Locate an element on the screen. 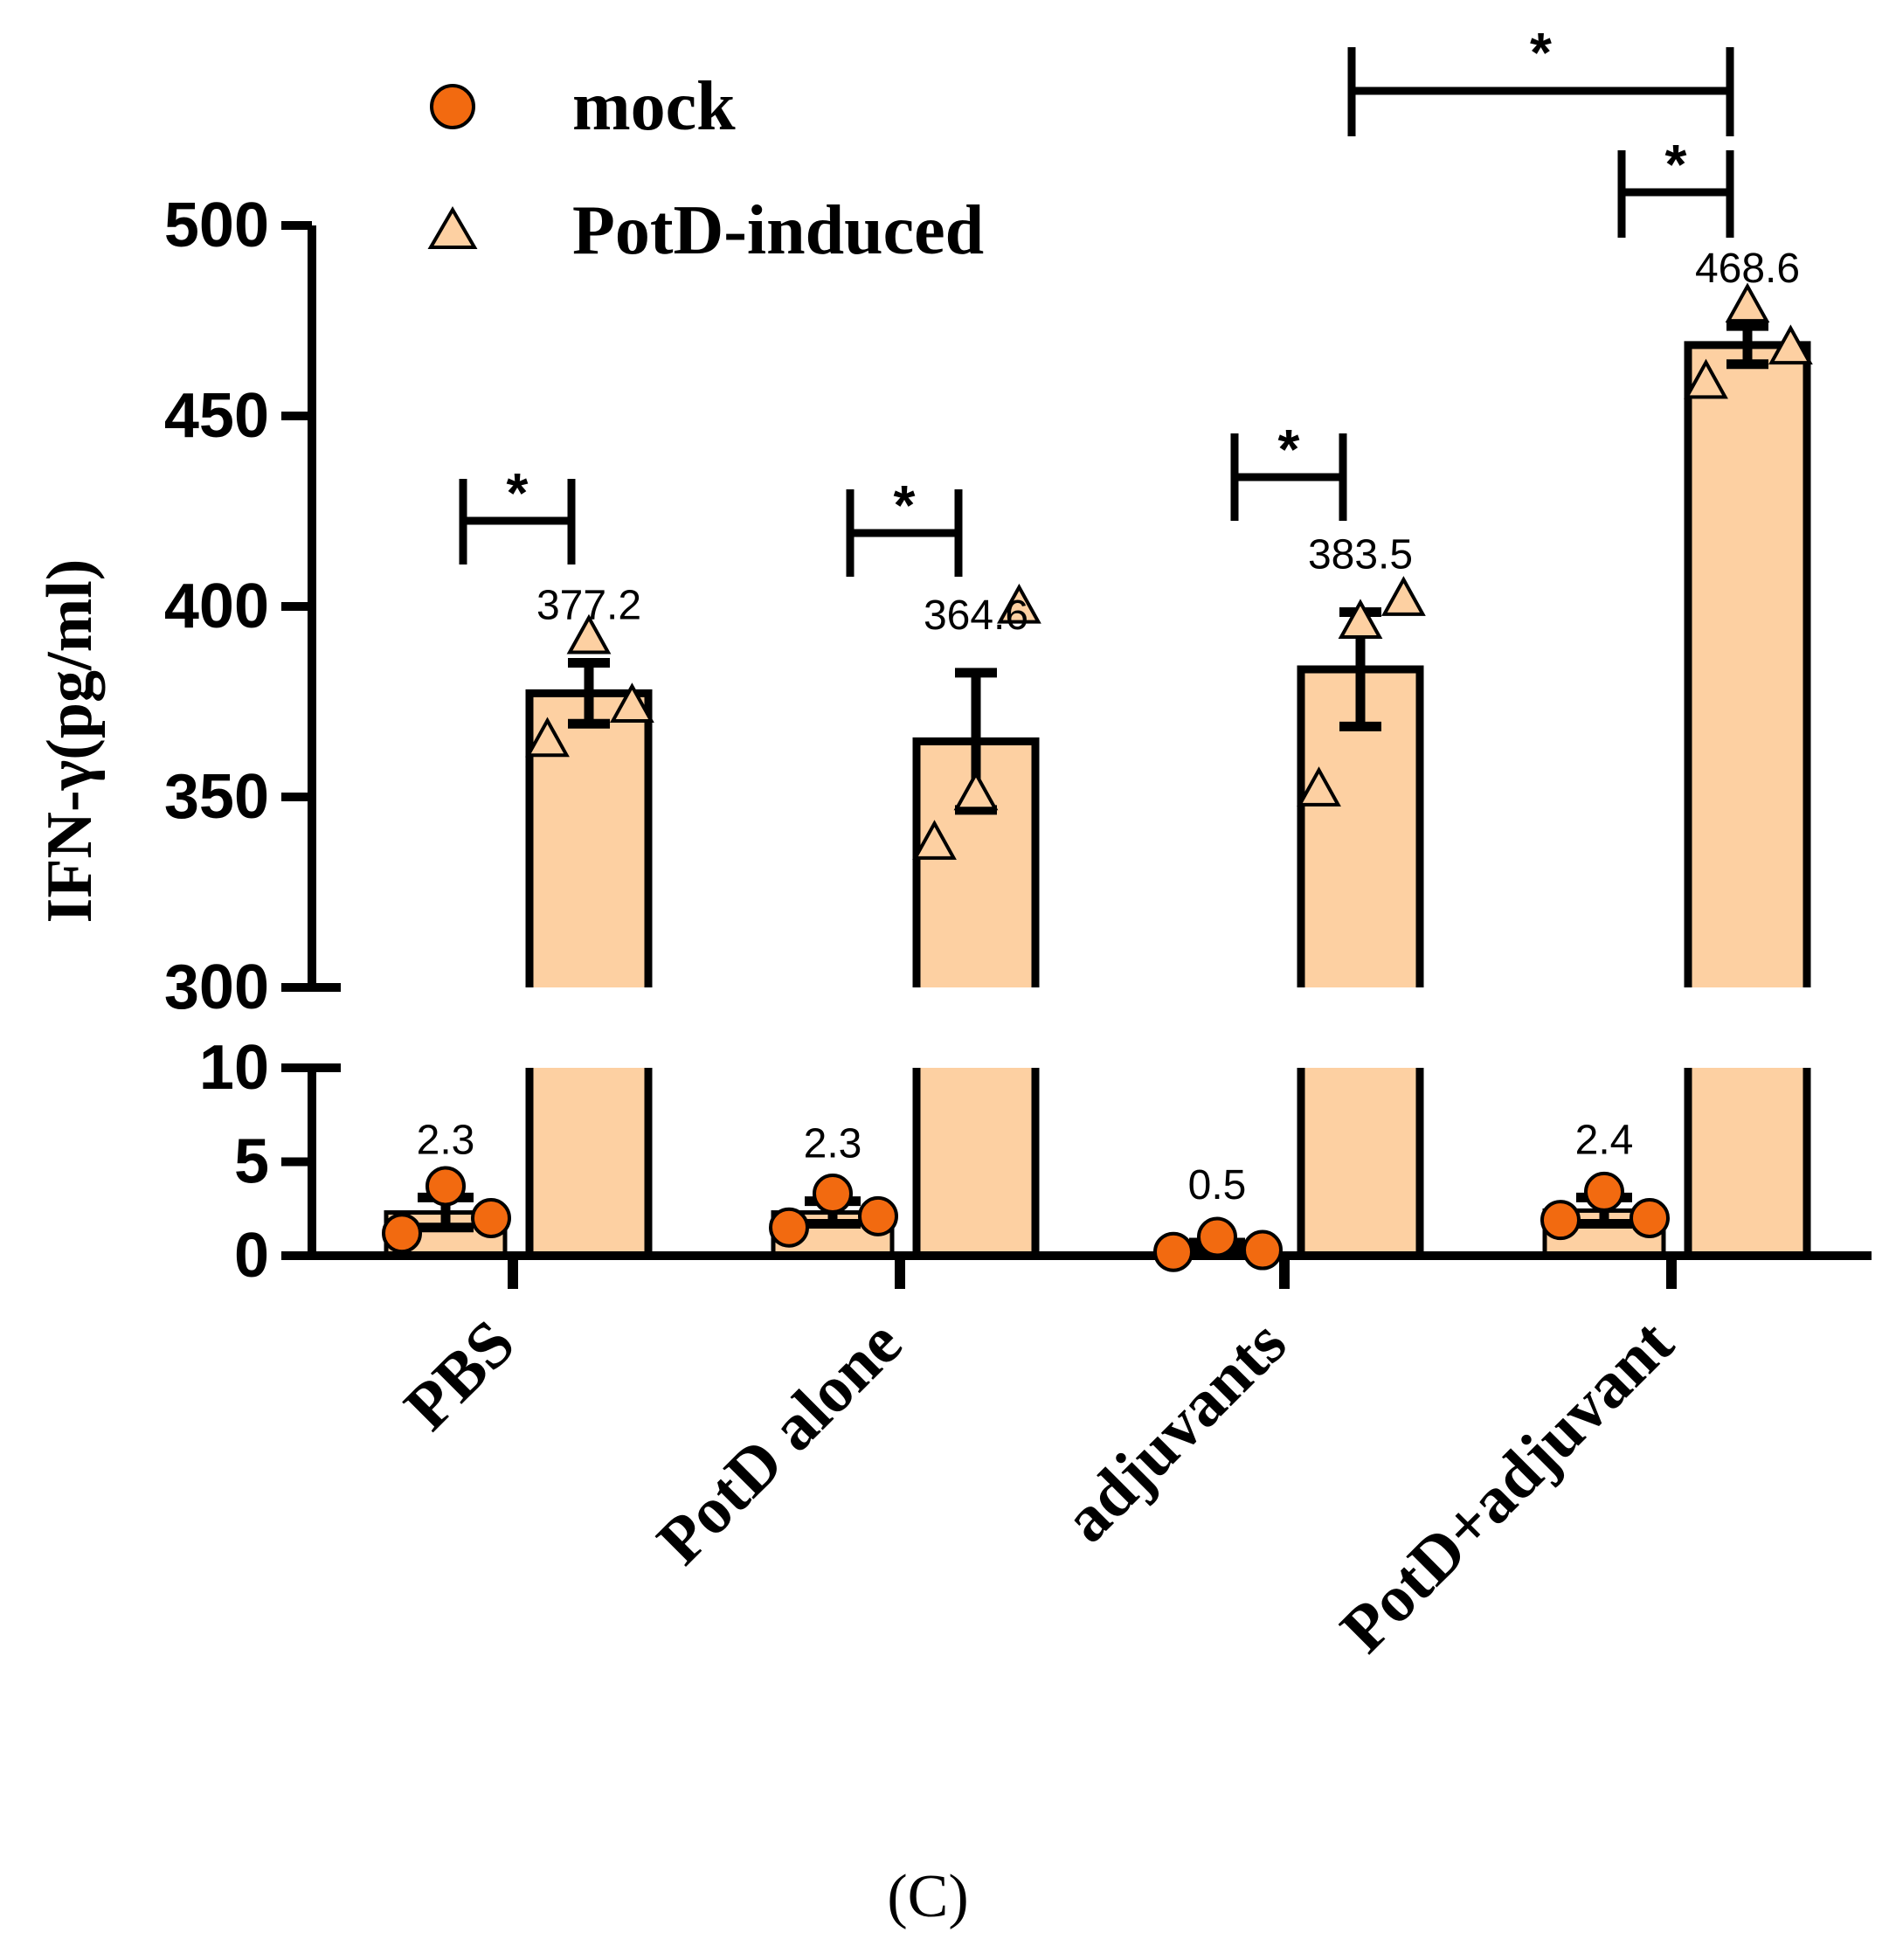  legend-label-mock: mock is located at coordinates (654, 106).